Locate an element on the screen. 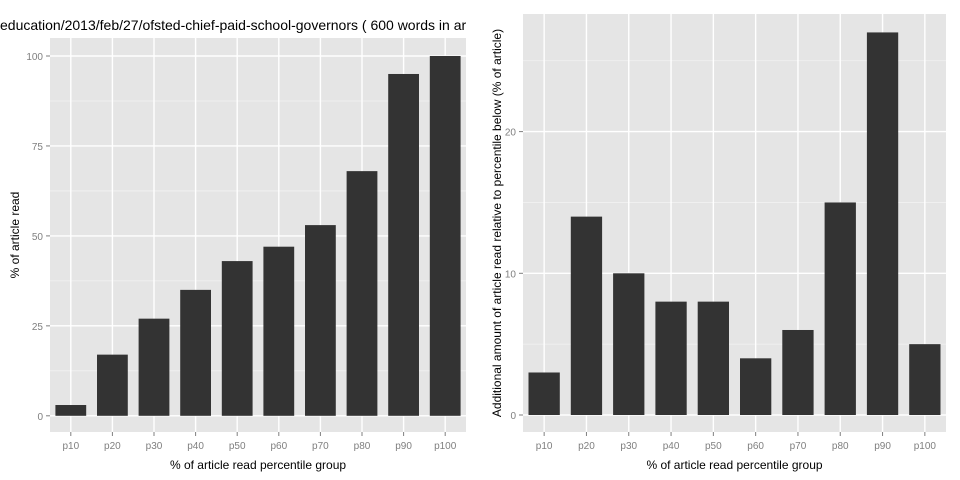 The width and height of the screenshot is (960, 480). right-bar-p90 is located at coordinates (882, 223).